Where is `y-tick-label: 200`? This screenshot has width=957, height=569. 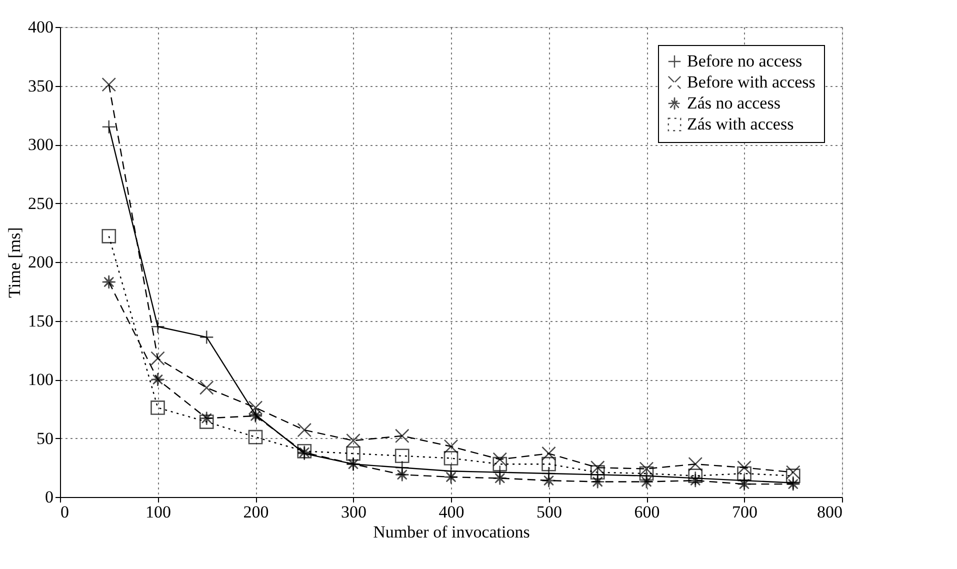 y-tick-label: 200 is located at coordinates (41, 262).